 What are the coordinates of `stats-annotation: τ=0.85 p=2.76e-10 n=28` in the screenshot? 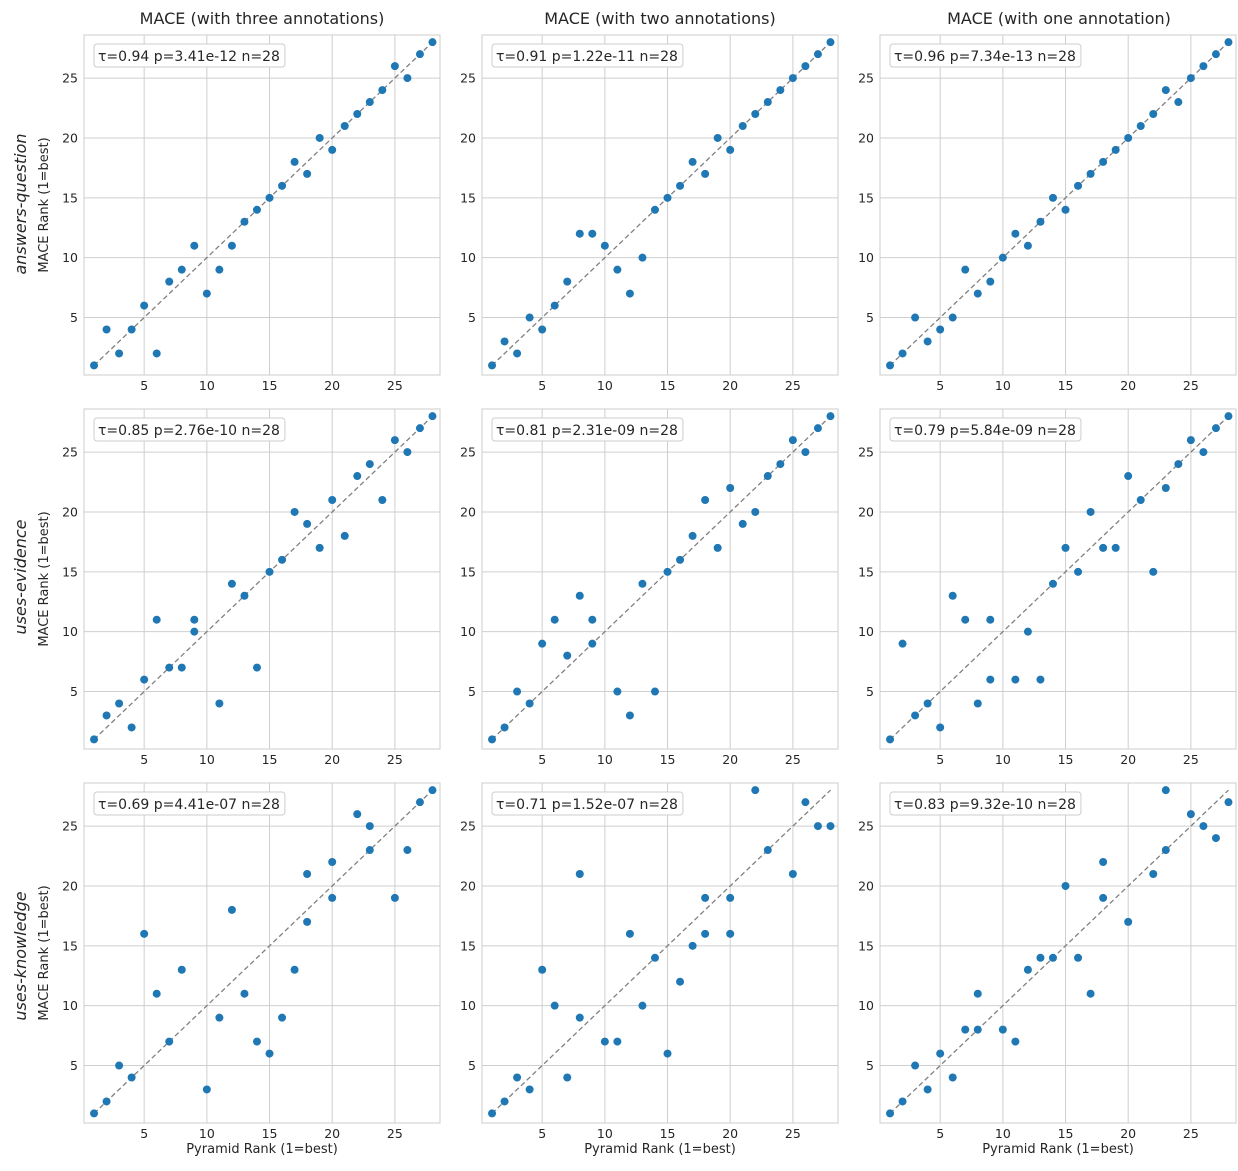 It's located at (189, 429).